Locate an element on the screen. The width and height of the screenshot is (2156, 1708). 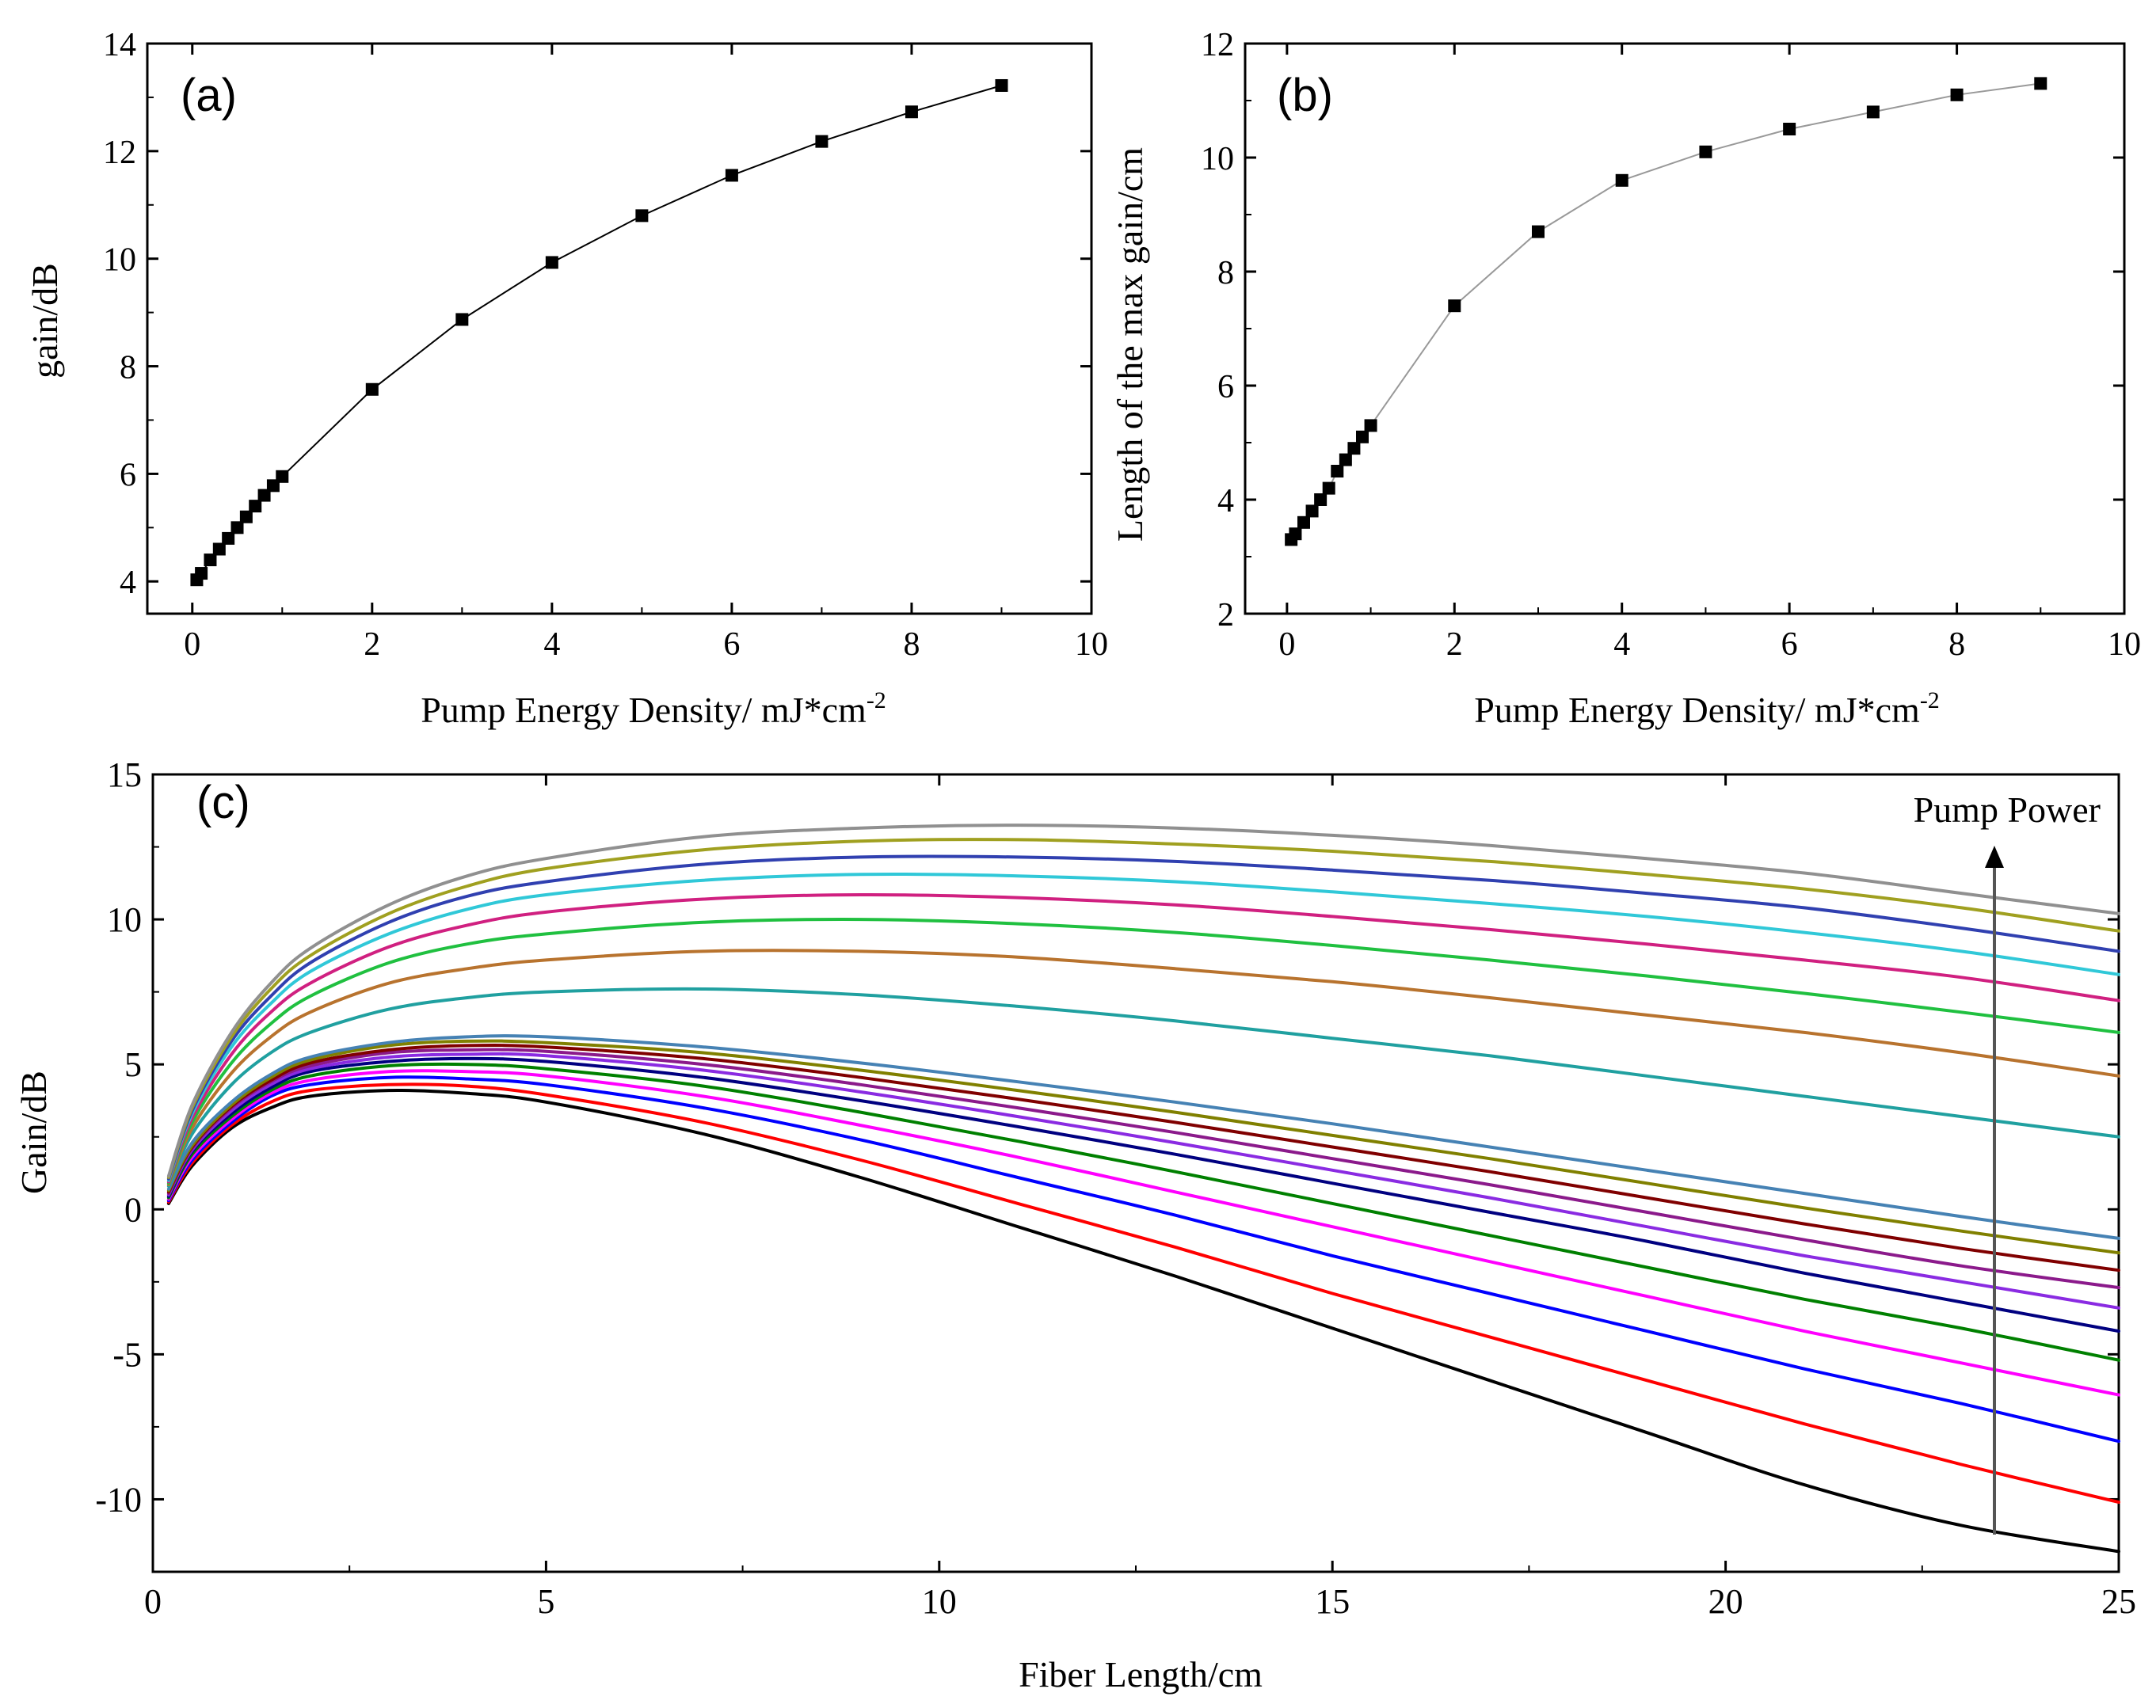
y-tick-label: 2 is located at coordinates (1226, 615).